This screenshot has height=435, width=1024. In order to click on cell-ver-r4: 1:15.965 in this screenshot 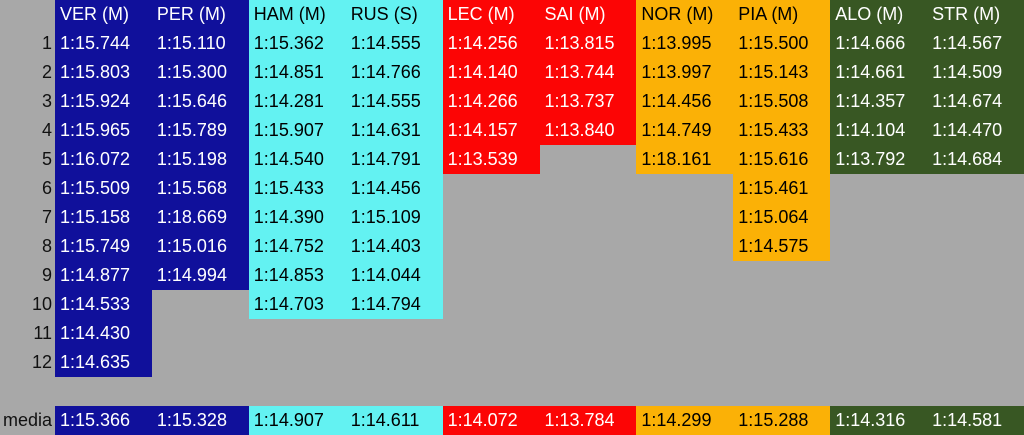, I will do `click(103, 130)`.